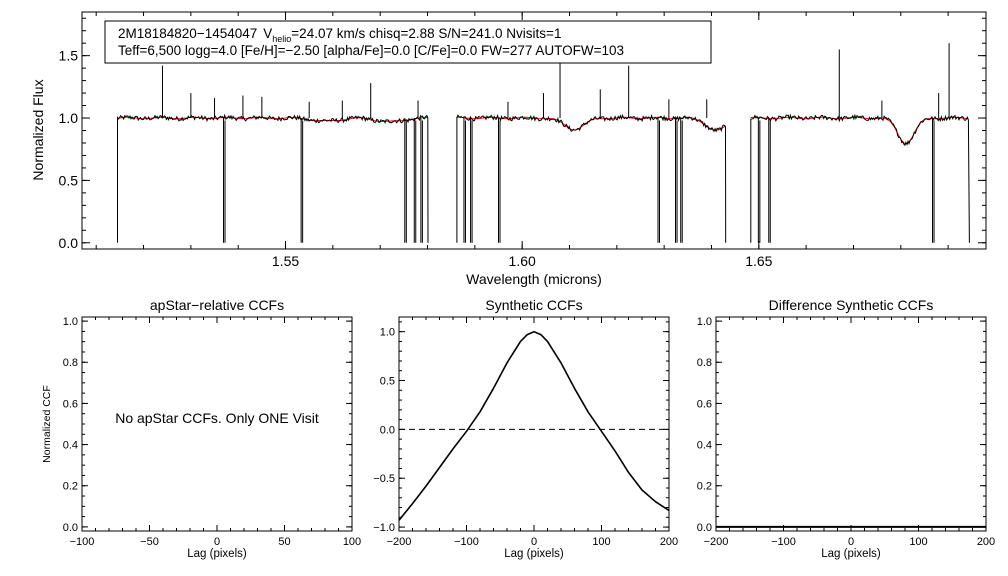 The image size is (1008, 576). I want to click on synthetic-ccf-line, so click(534, 425).